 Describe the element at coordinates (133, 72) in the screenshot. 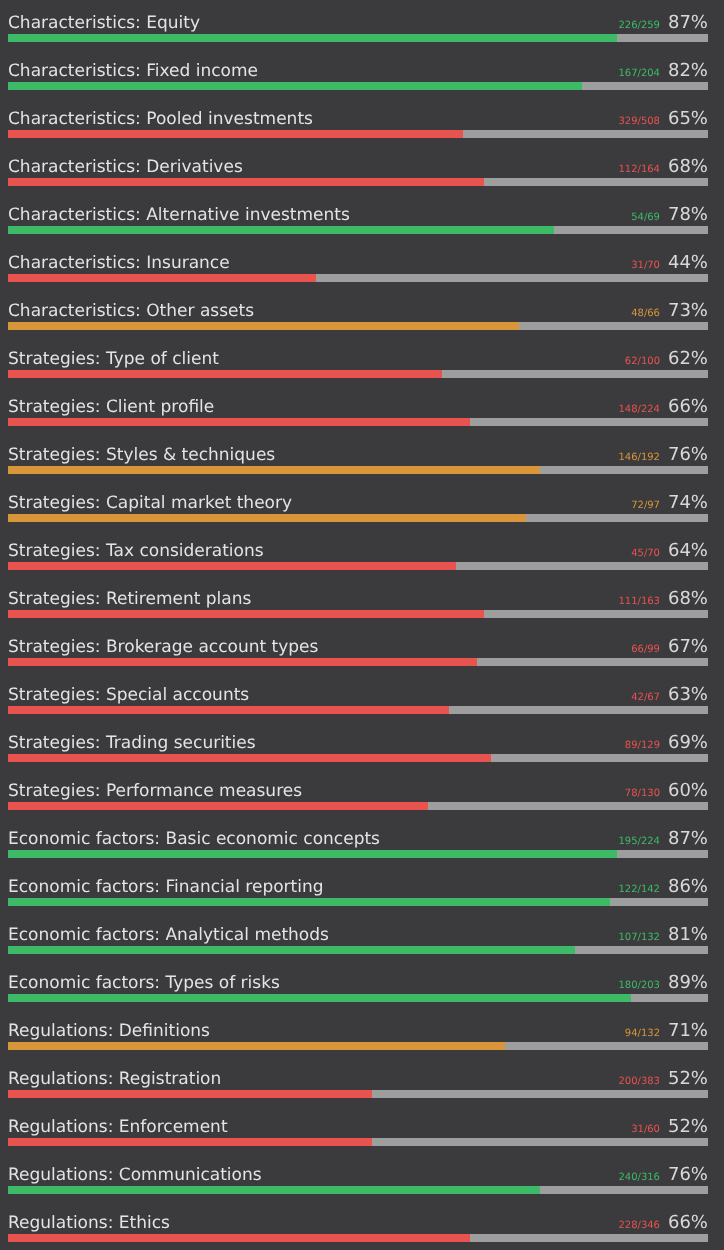

I see `y-tick-label: Characteristics: Fixed income` at that location.